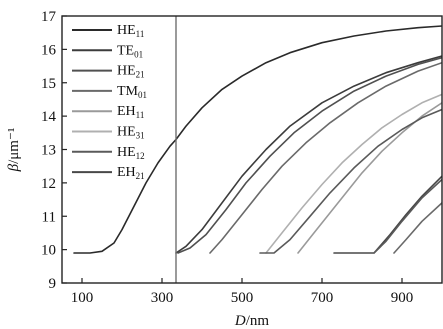 The width and height of the screenshot is (443, 329). Describe the element at coordinates (108, 31) in the screenshot. I see `legend-item-he11: HE11` at that location.